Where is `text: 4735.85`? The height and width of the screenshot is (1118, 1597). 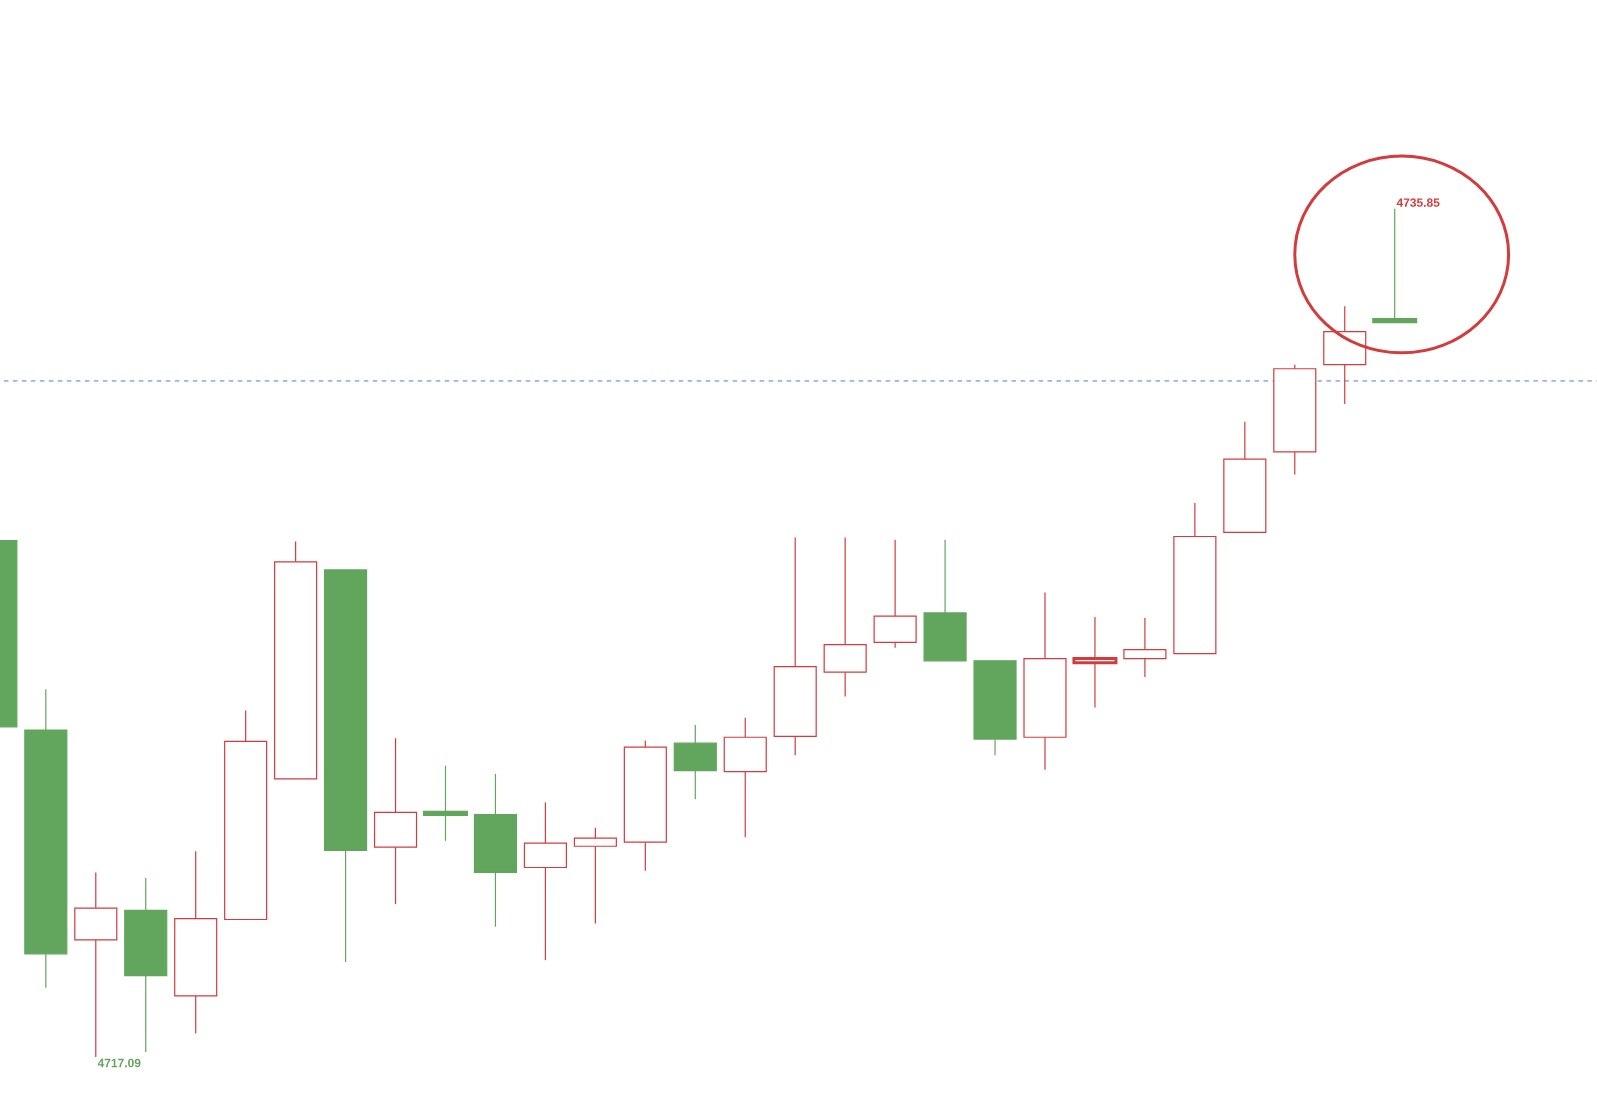 text: 4735.85 is located at coordinates (1418, 202).